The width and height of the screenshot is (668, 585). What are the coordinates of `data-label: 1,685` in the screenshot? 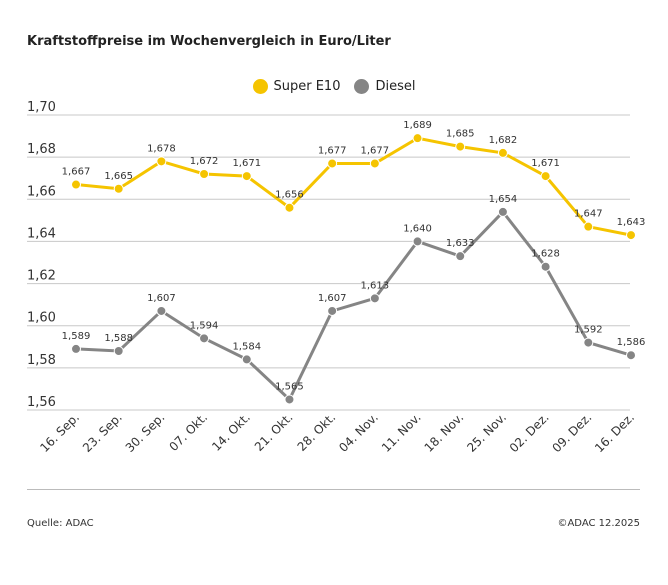 It's located at (460, 134).